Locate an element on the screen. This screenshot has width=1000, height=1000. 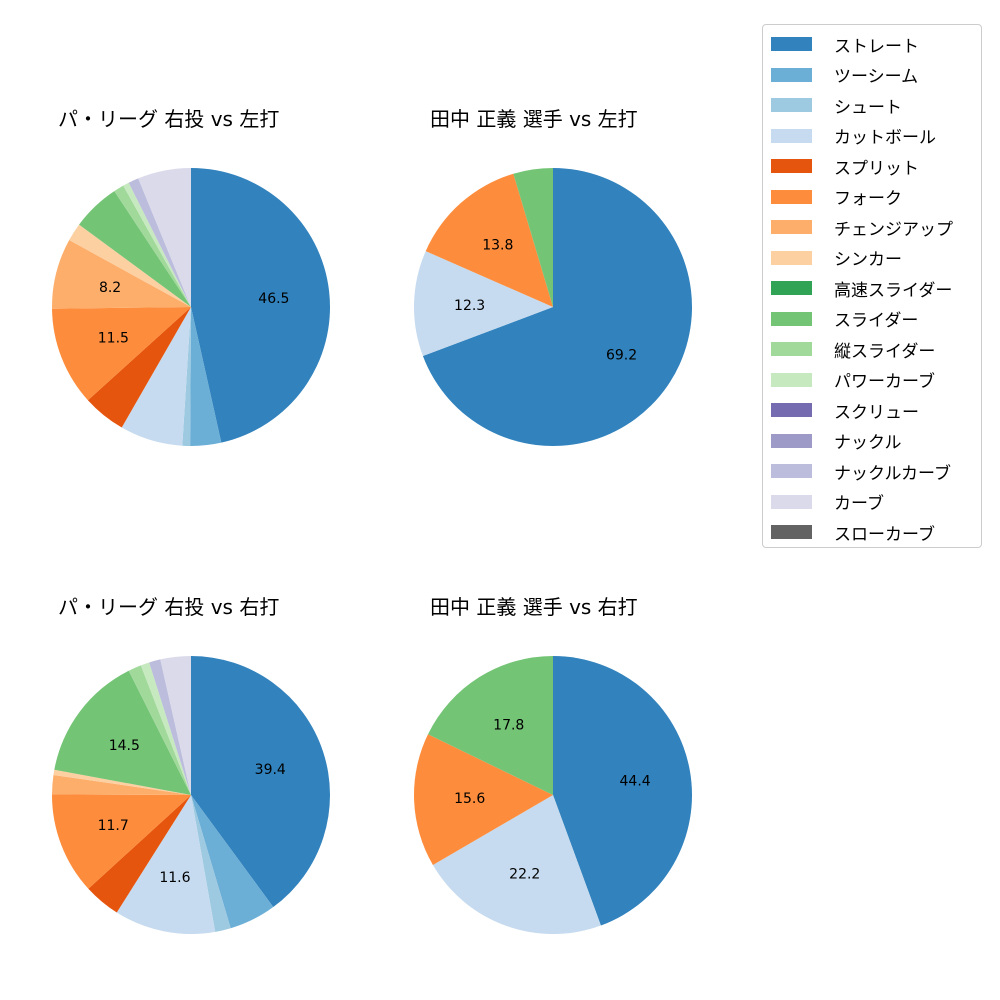
pie-value-label: 11.7 is located at coordinates (113, 826).